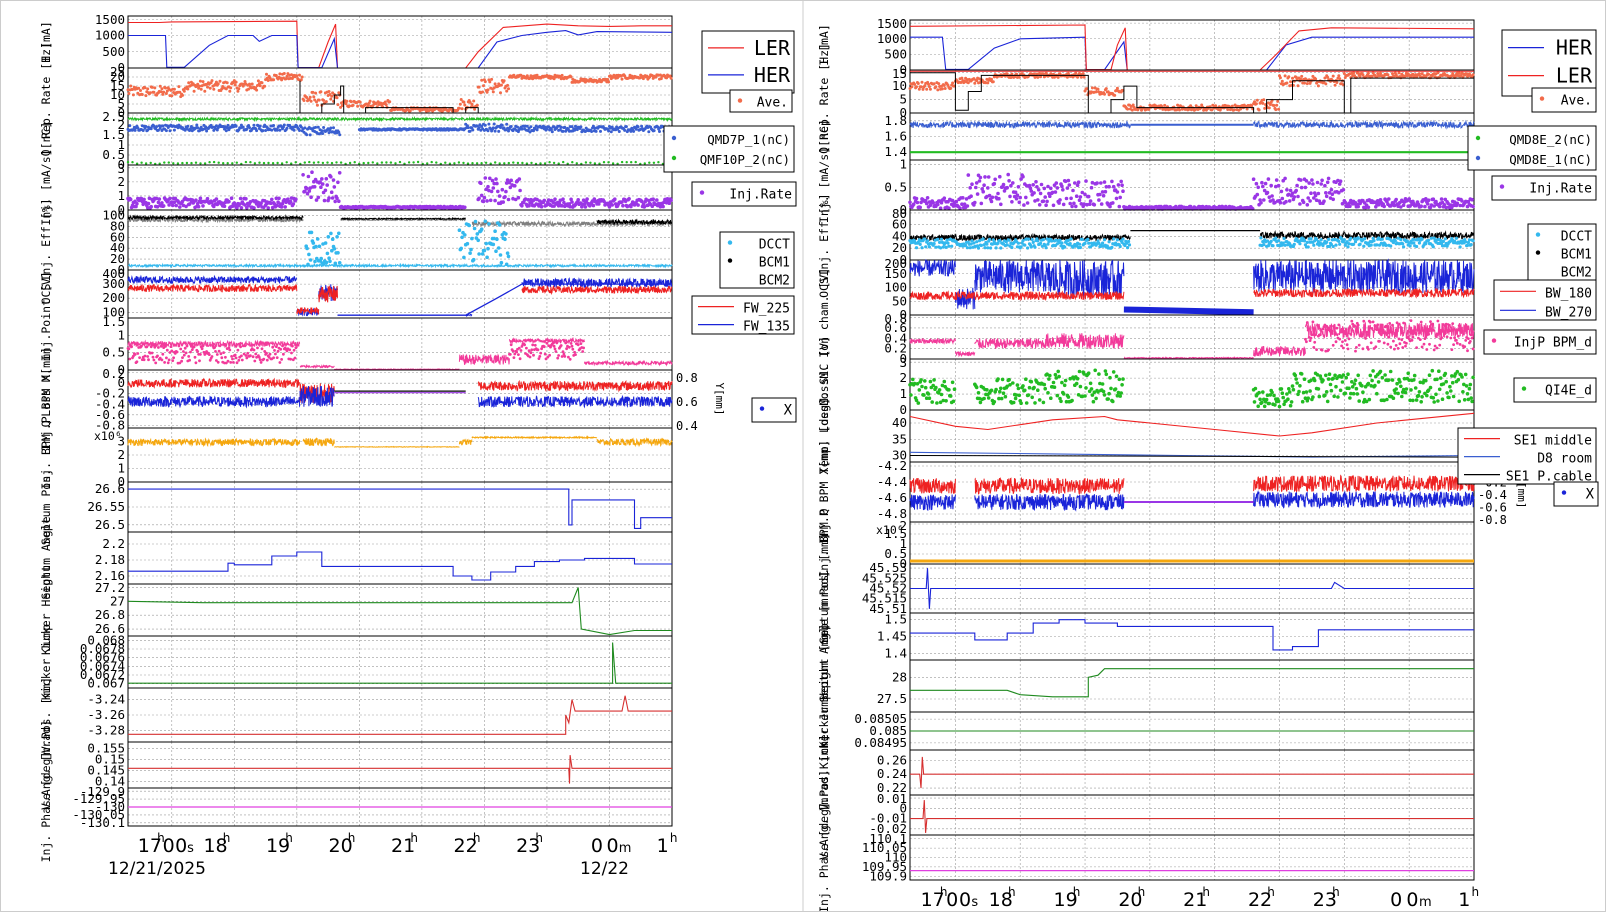 This screenshot has width=1606, height=912. I want to click on y-axis-label: Inj. Phase [deg], so click(46, 807).